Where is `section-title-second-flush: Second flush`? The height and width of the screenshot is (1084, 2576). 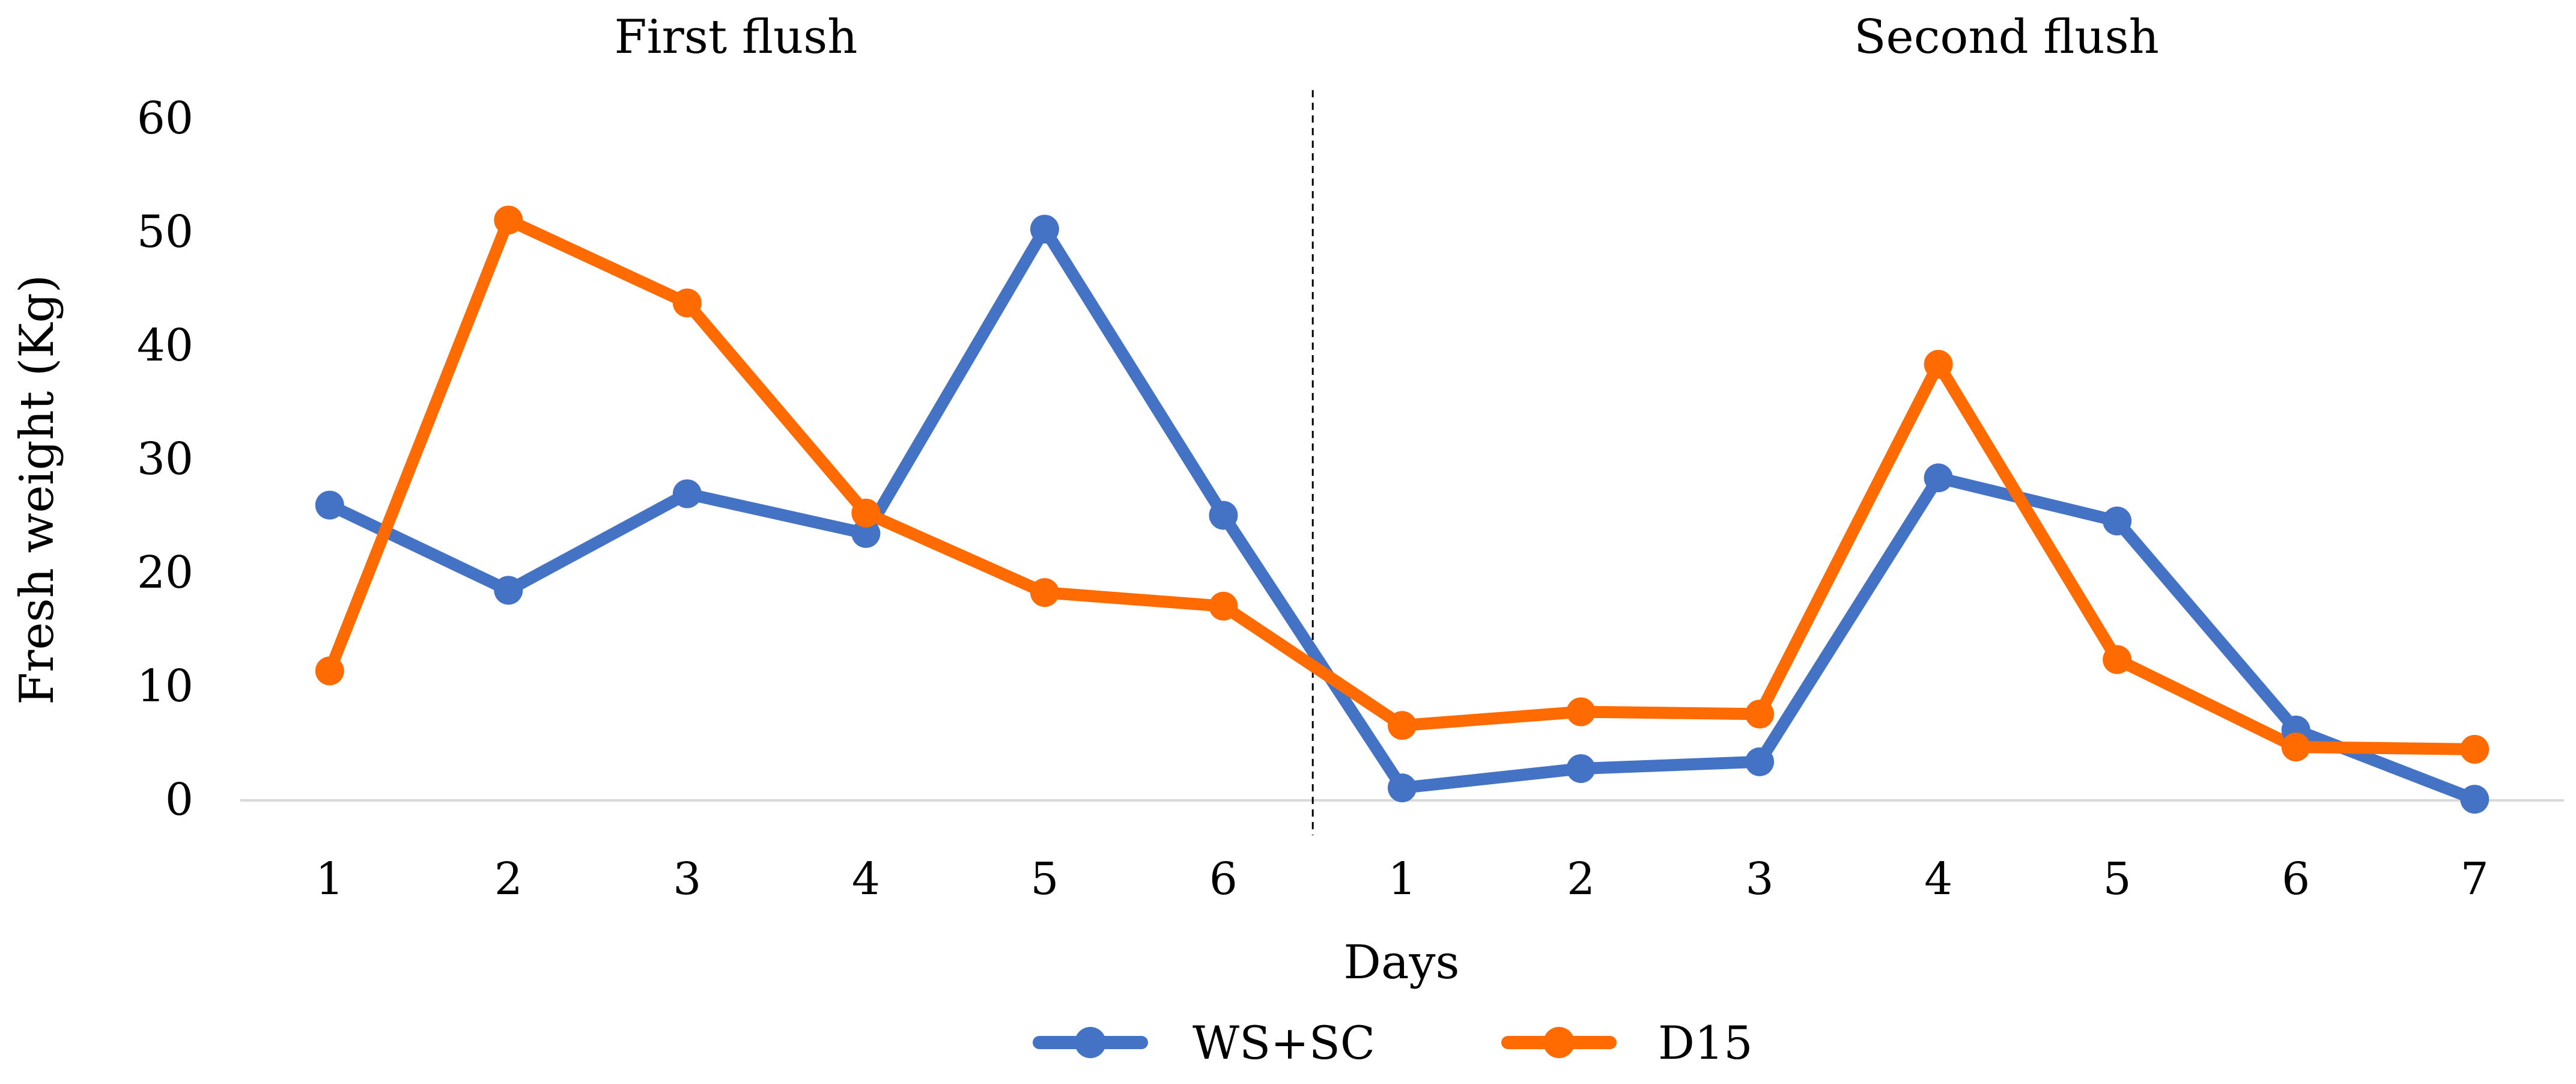
section-title-second-flush: Second flush is located at coordinates (2006, 37).